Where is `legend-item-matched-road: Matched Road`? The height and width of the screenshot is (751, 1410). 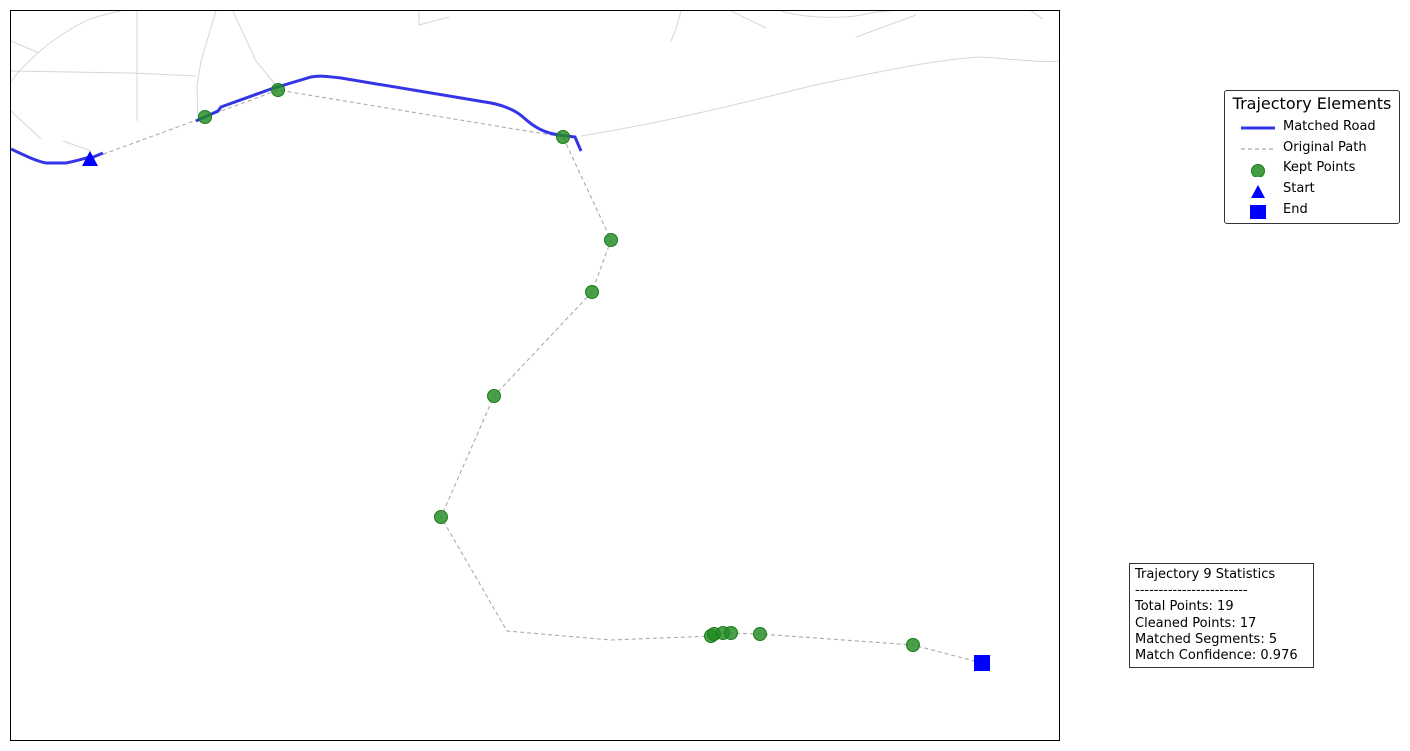
legend-item-matched-road: Matched Road is located at coordinates (1312, 128).